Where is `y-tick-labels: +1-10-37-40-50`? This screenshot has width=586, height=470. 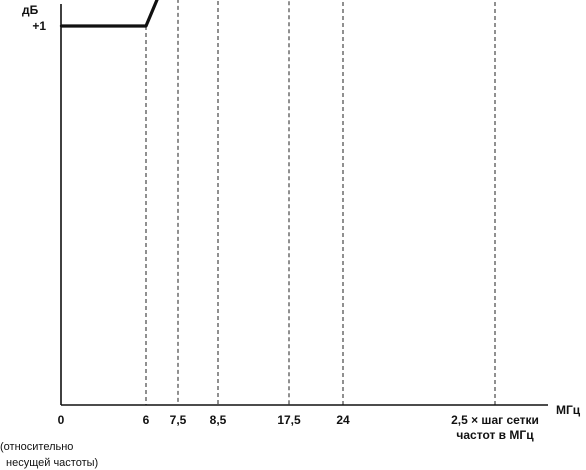 y-tick-labels: +1-10-37-40-50 is located at coordinates (39, 26).